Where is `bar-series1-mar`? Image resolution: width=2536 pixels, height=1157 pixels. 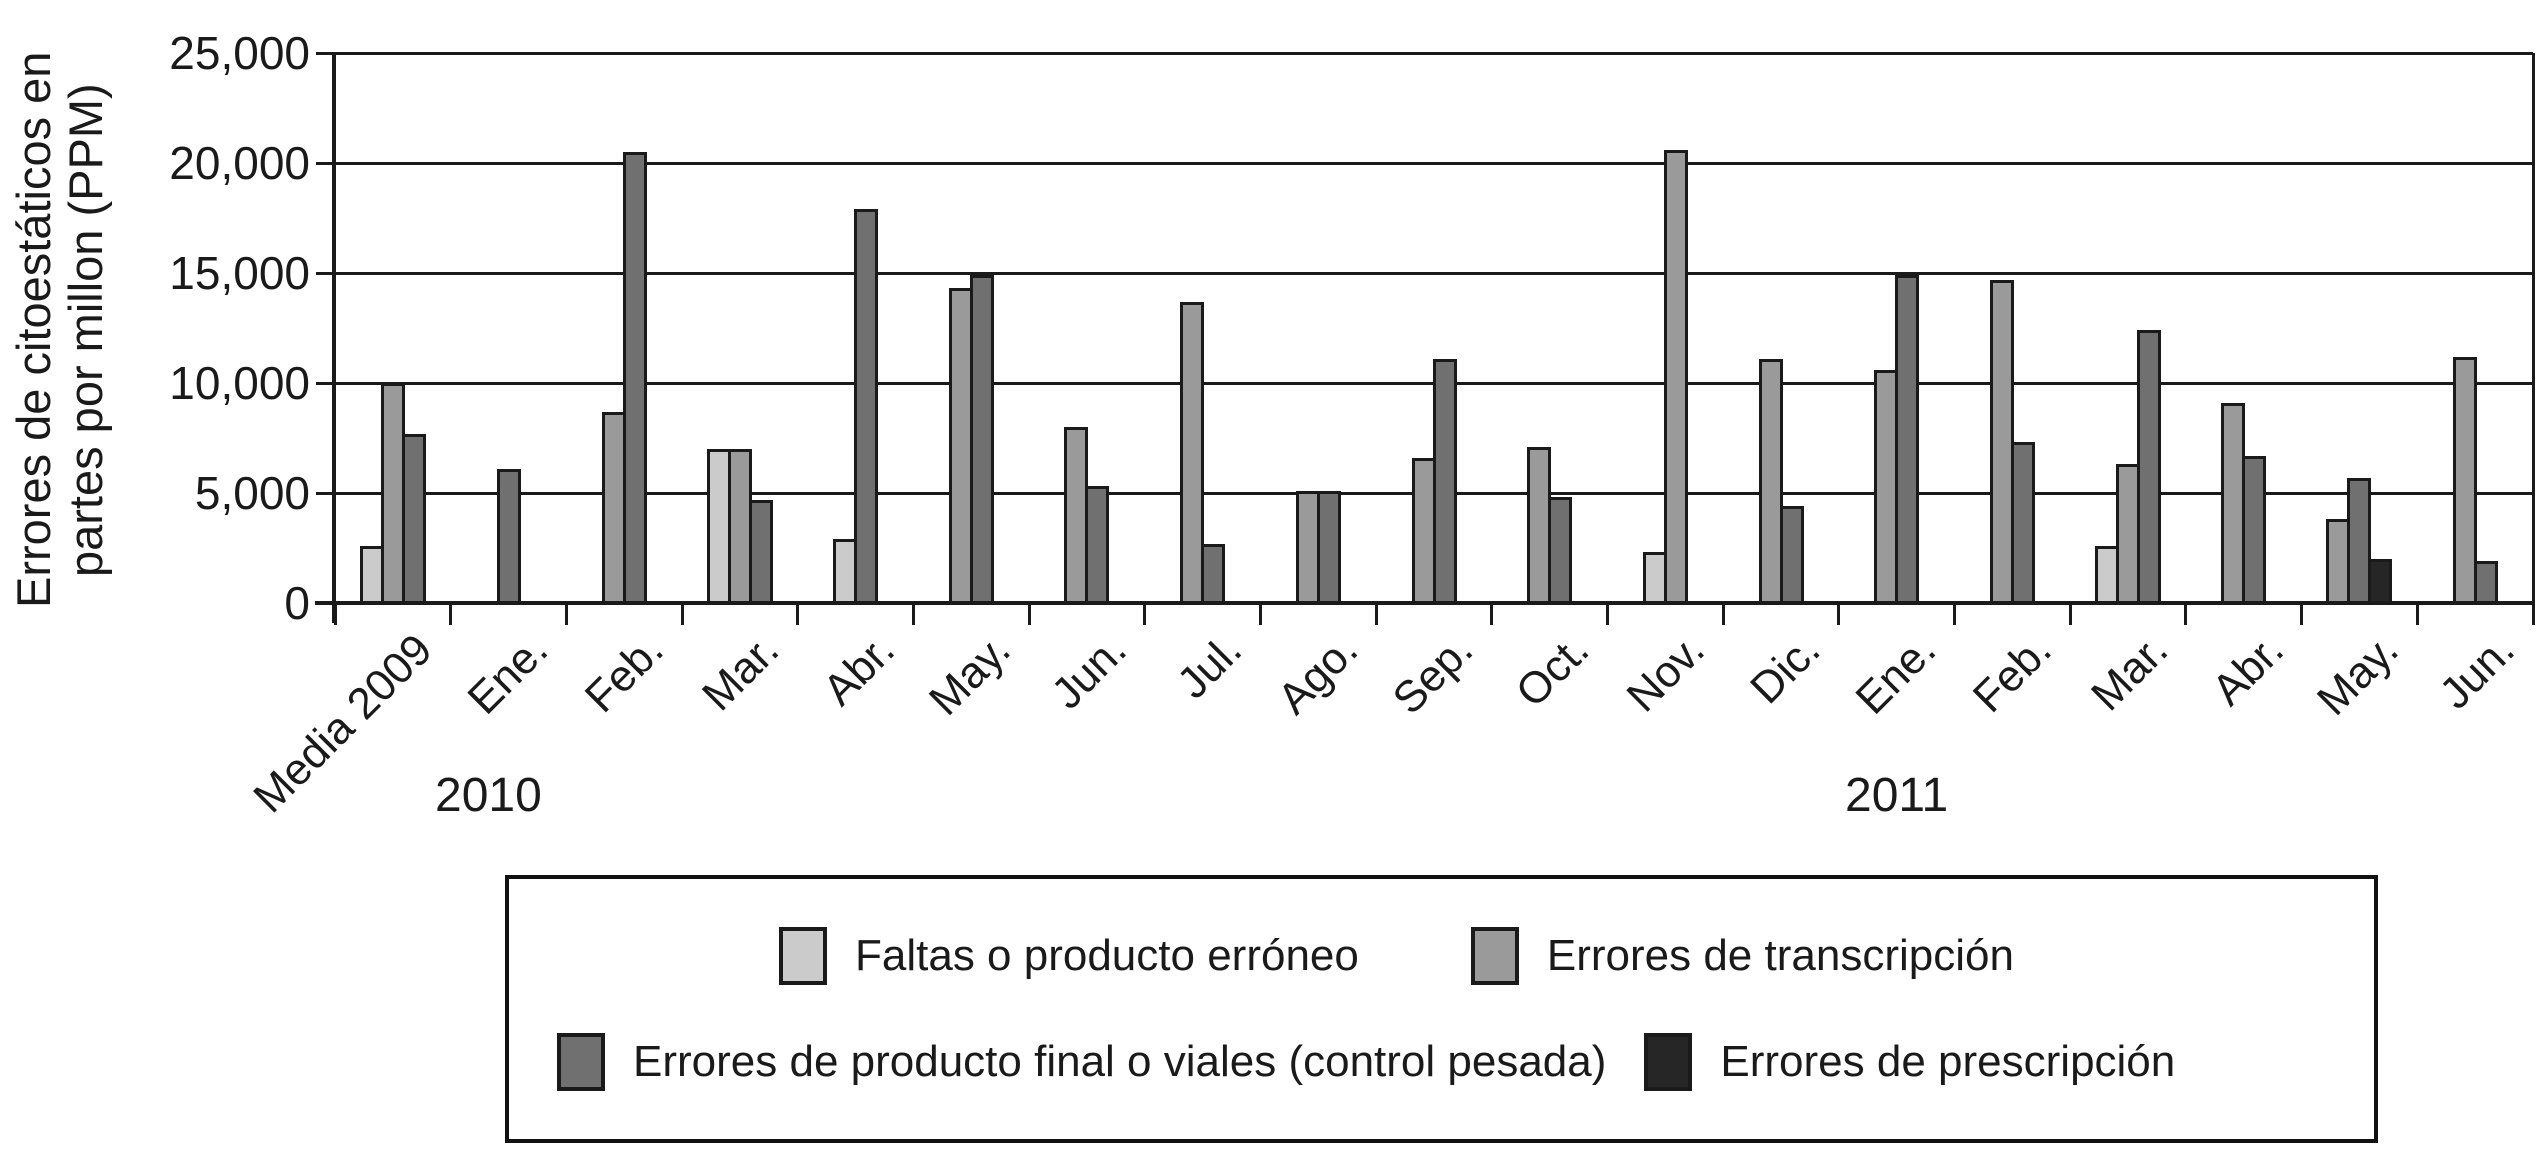 bar-series1-mar is located at coordinates (2107, 574).